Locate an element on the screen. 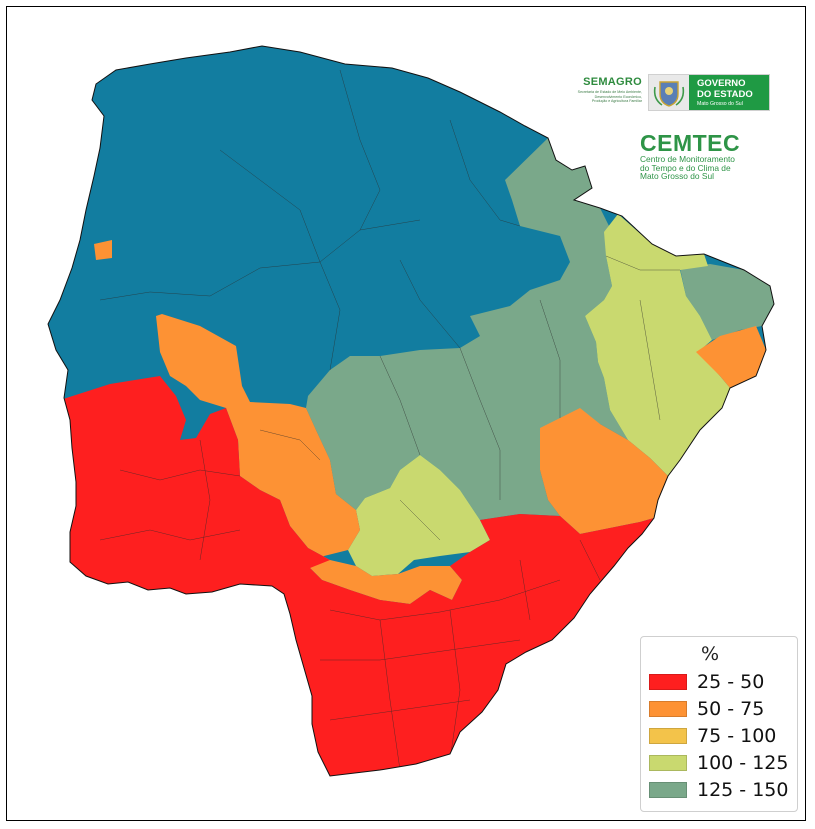 This screenshot has width=815, height=829. semagro-desc-line2: Desenvolvimento Econômico, is located at coordinates (618, 96).